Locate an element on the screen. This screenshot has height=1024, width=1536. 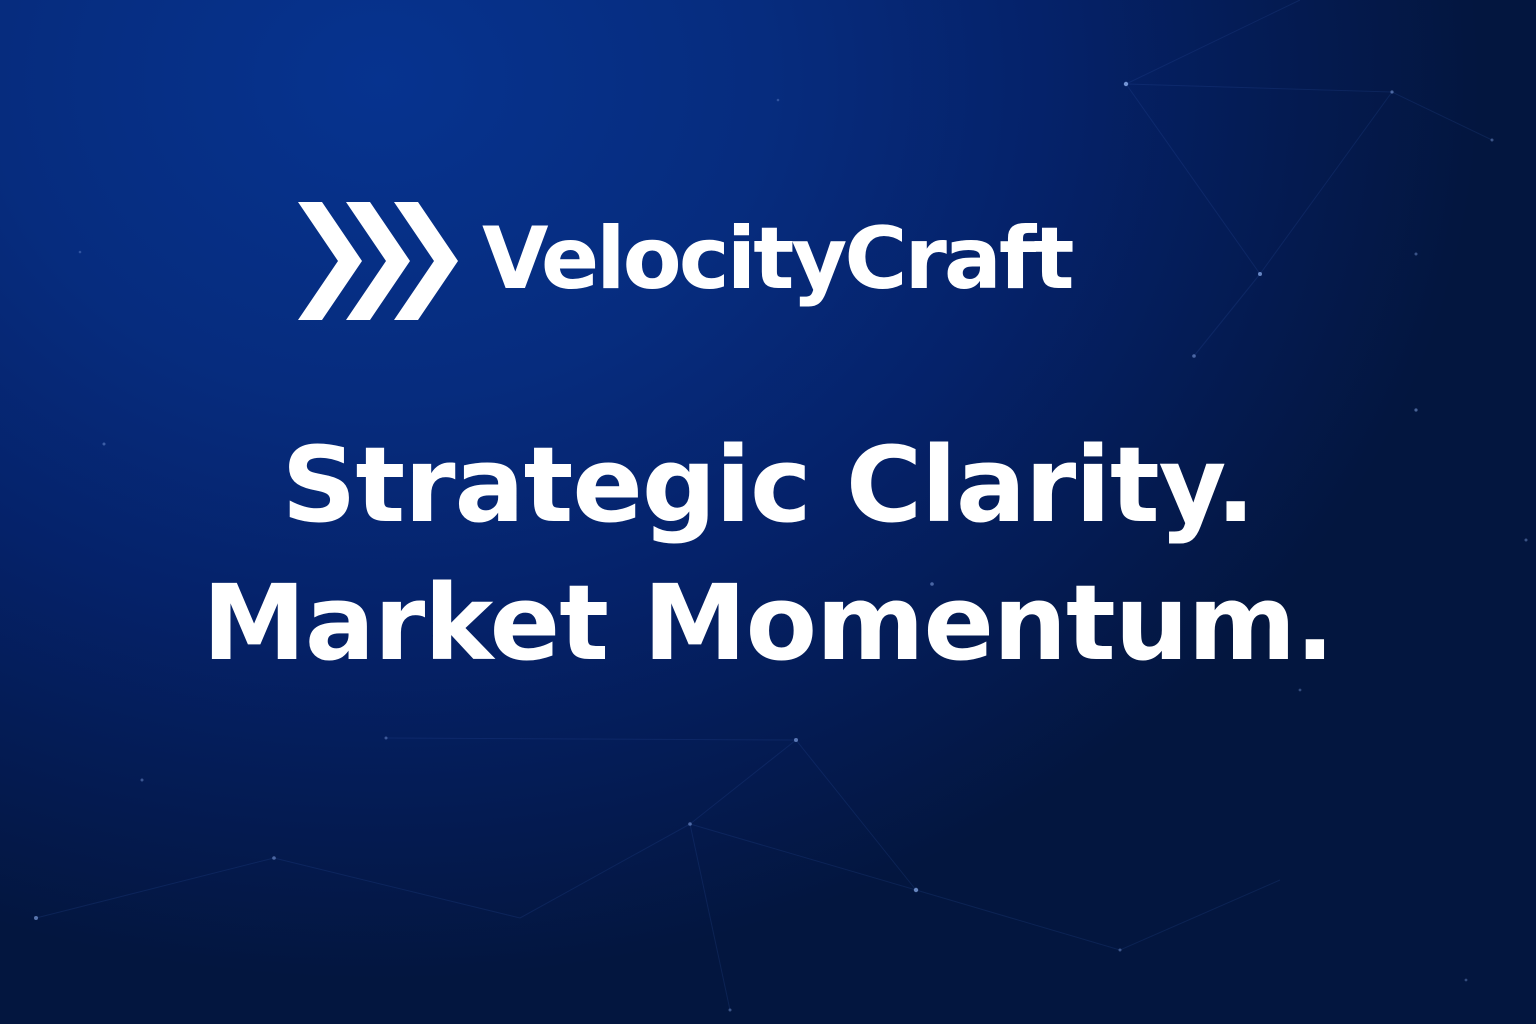
headline-line-1: Strategic Clarity. is located at coordinates (768, 485).